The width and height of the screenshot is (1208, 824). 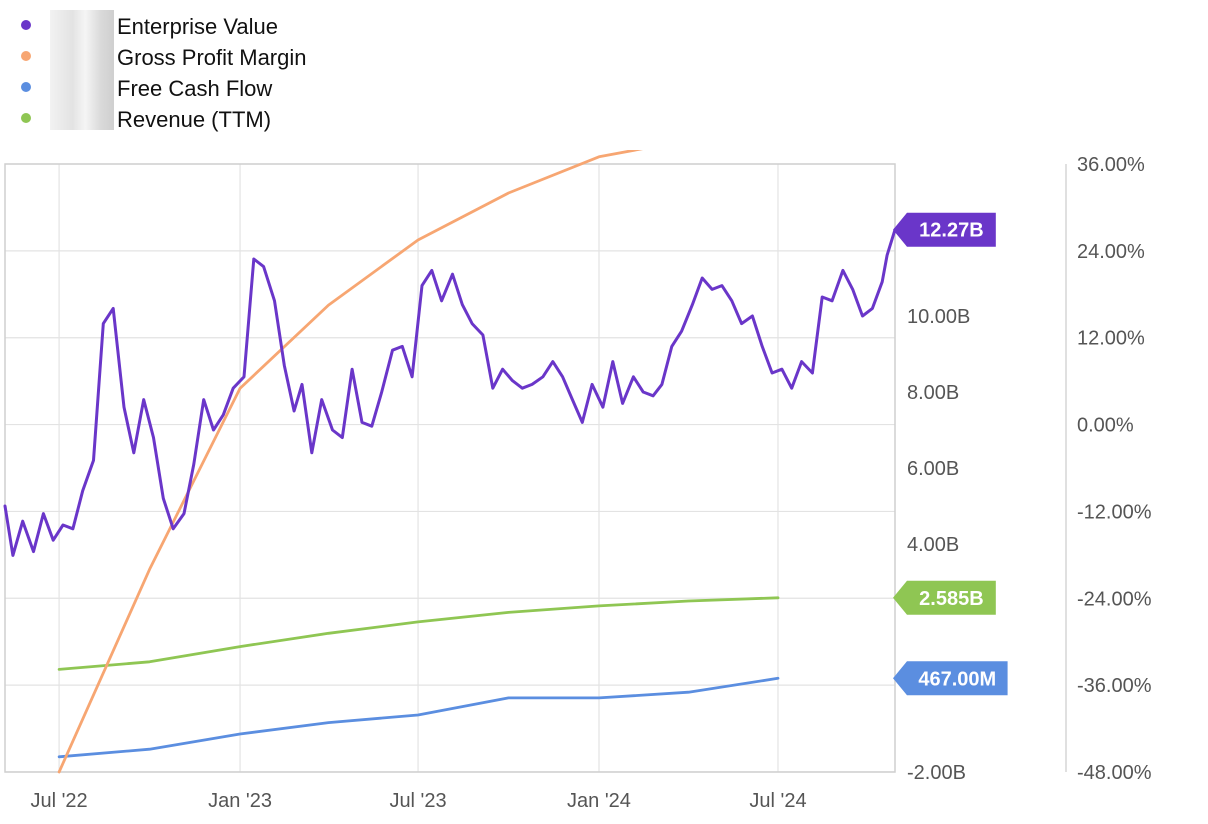 What do you see at coordinates (1111, 252) in the screenshot?
I see `y-right-tick-label: 24.00%` at bounding box center [1111, 252].